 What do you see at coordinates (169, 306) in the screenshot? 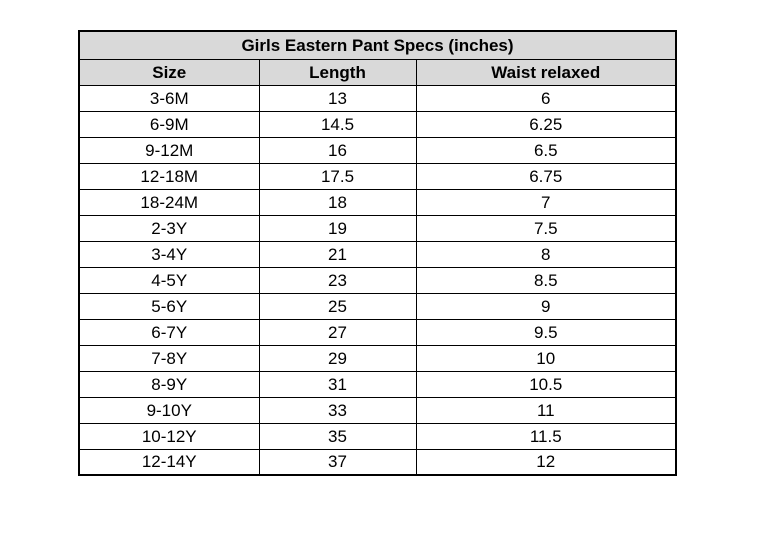
I see `size-cell: 5-6Y` at bounding box center [169, 306].